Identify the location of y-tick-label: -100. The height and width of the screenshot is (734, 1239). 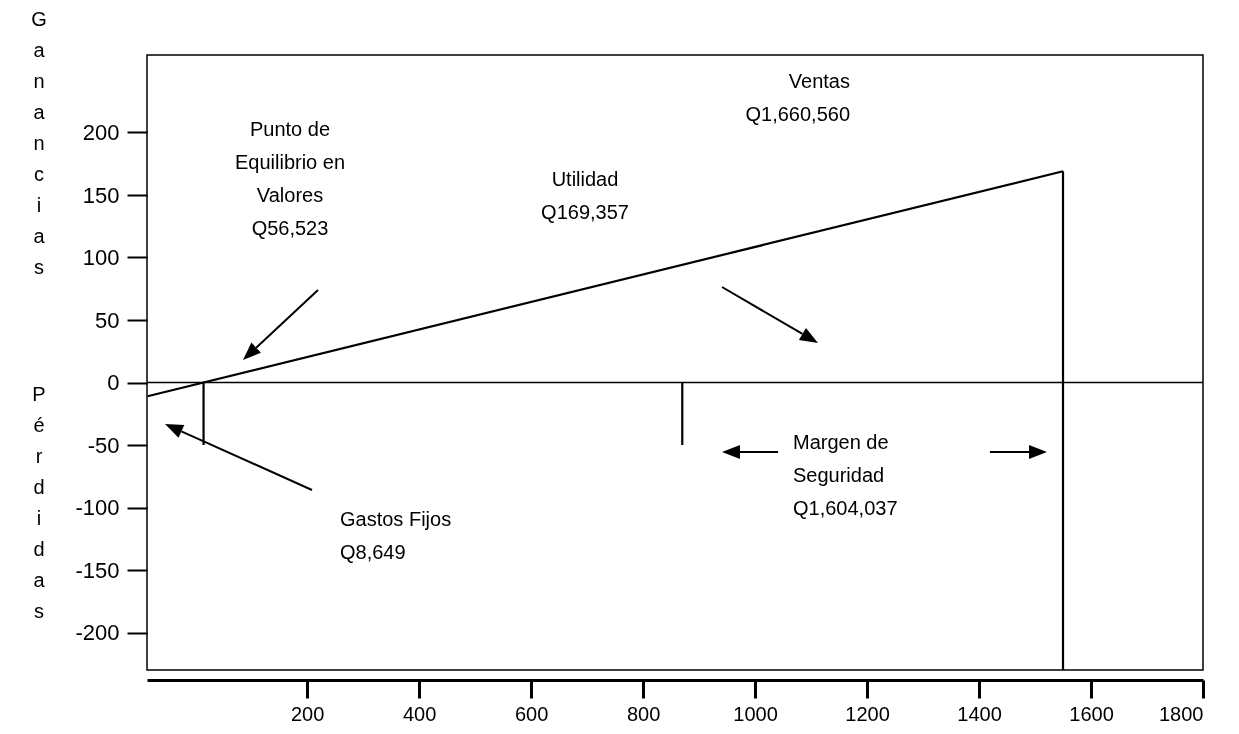
(97, 507).